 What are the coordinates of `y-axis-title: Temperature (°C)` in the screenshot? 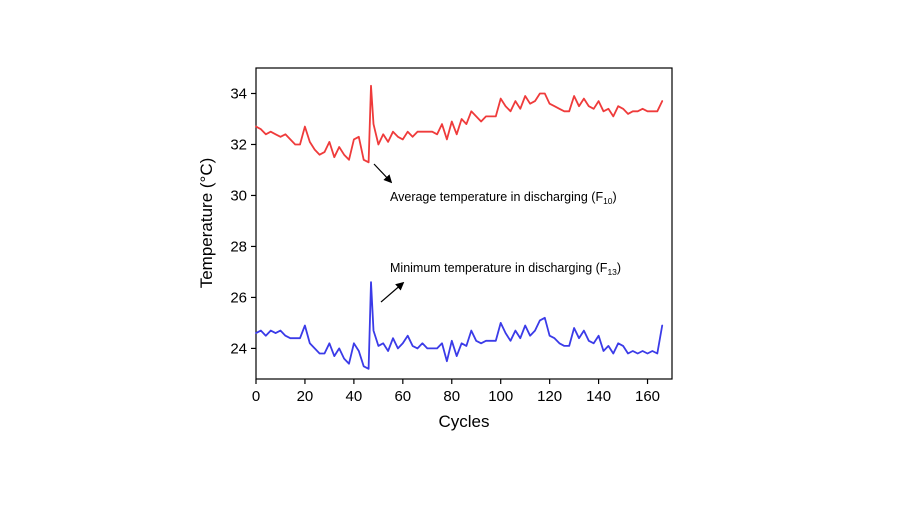 It's located at (206, 223).